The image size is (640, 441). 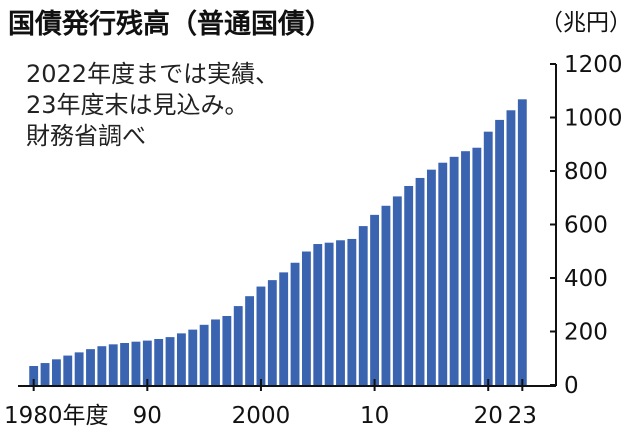 What do you see at coordinates (56, 416) in the screenshot?
I see `x-tick-label-1980: 1980年度` at bounding box center [56, 416].